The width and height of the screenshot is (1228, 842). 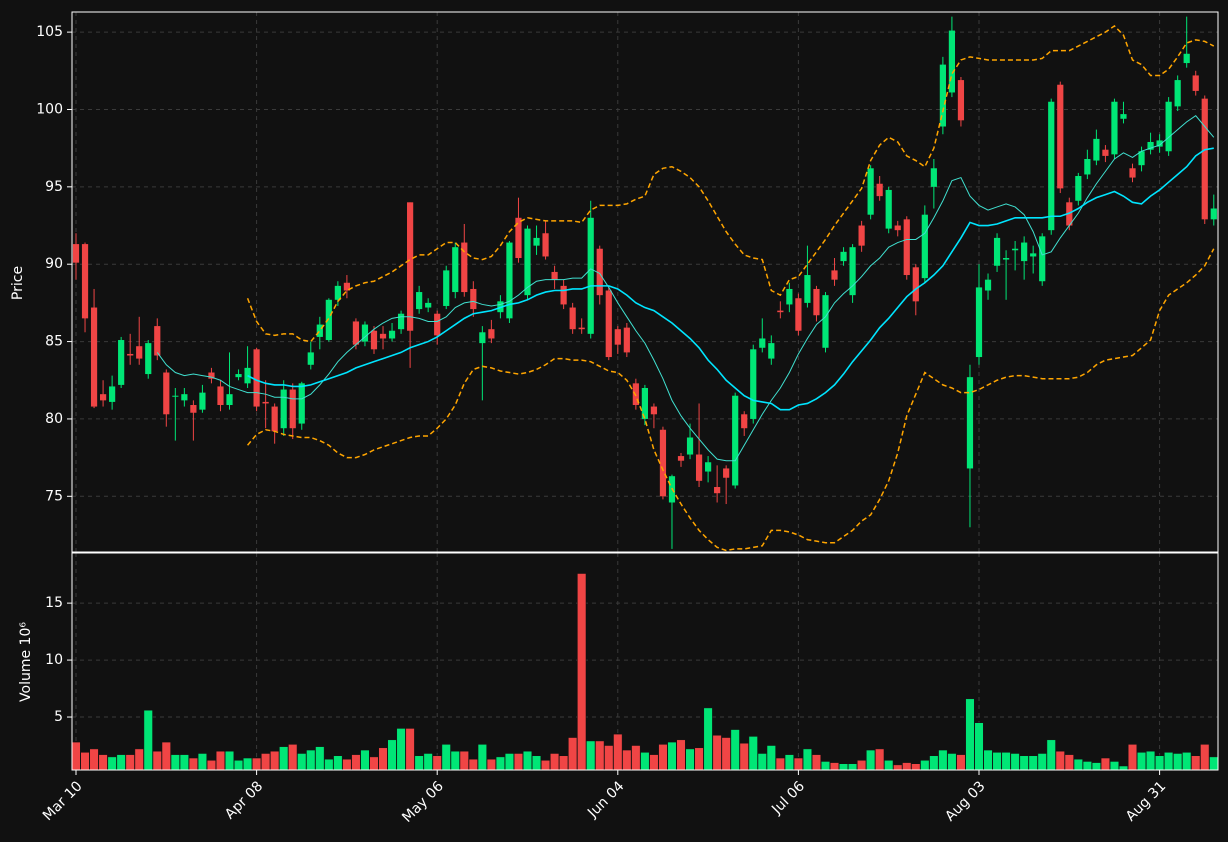 What do you see at coordinates (49, 32) in the screenshot?
I see `y-tick-label: 105` at bounding box center [49, 32].